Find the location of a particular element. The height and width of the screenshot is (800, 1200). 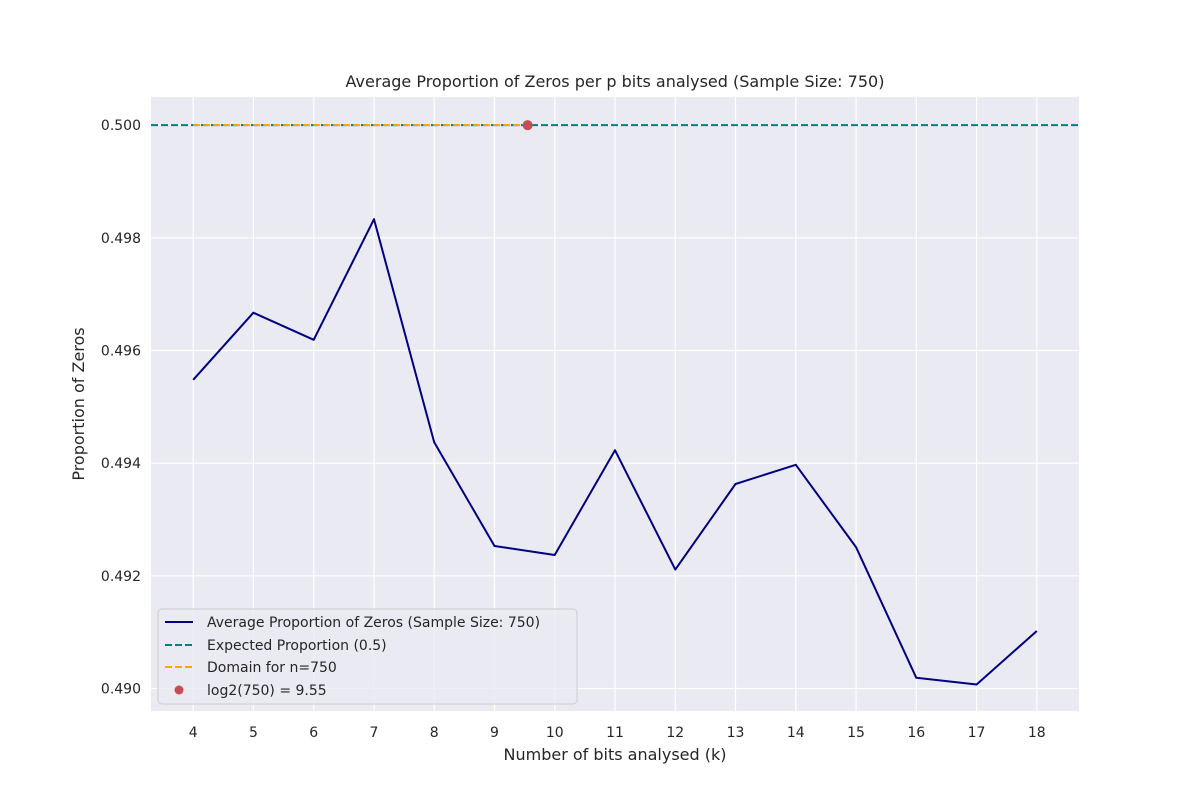

x-tick-label: 6 is located at coordinates (313, 733).